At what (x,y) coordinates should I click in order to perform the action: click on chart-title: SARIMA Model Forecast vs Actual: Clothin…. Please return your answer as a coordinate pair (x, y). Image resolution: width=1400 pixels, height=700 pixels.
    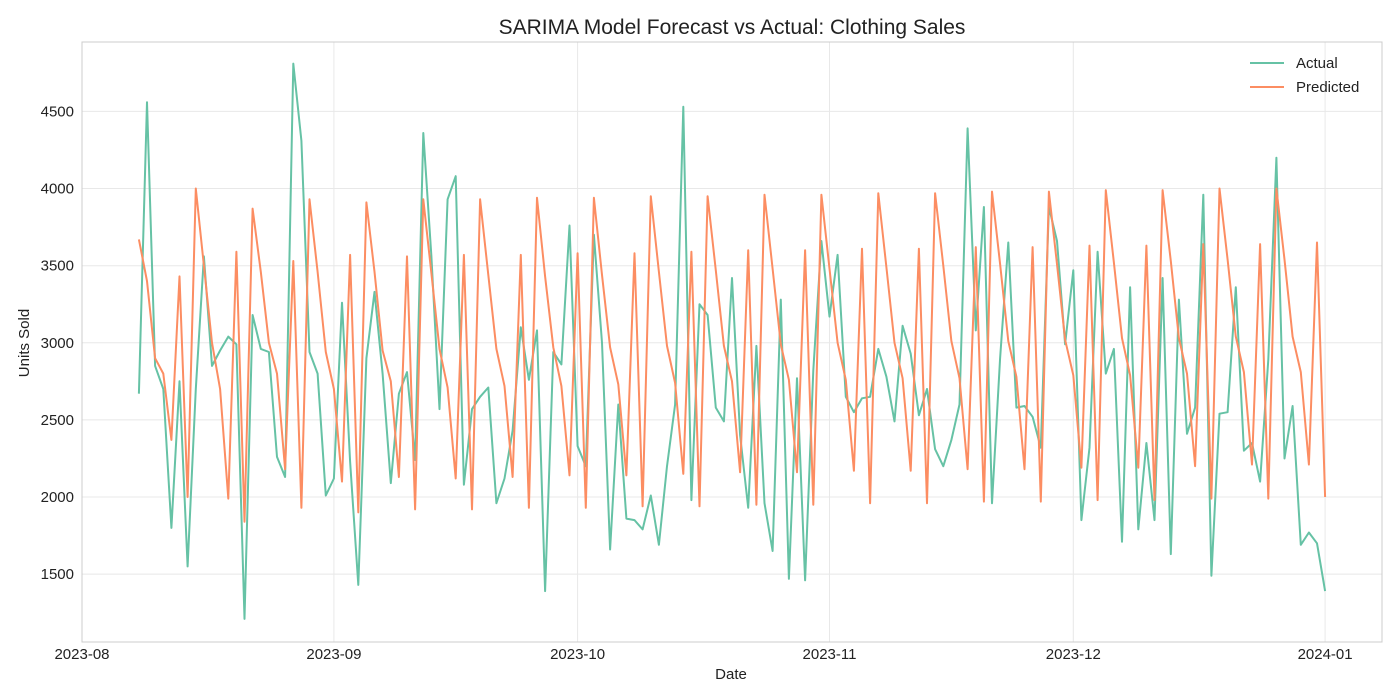
    Looking at the image, I should click on (732, 27).